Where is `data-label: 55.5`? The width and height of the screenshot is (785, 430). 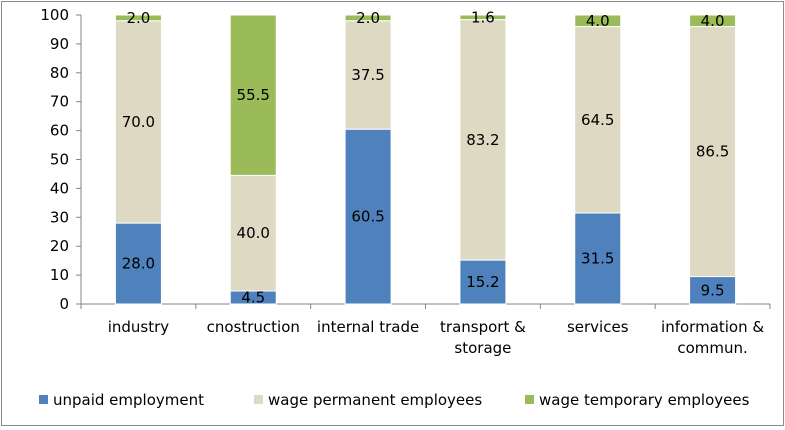 data-label: 55.5 is located at coordinates (253, 95).